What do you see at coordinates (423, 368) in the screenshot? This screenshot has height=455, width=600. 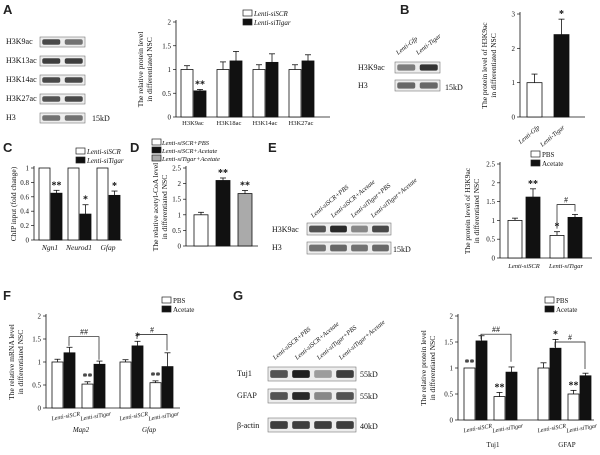 I see `panel-g-y-axis-label: The relative protein level` at bounding box center [423, 368].